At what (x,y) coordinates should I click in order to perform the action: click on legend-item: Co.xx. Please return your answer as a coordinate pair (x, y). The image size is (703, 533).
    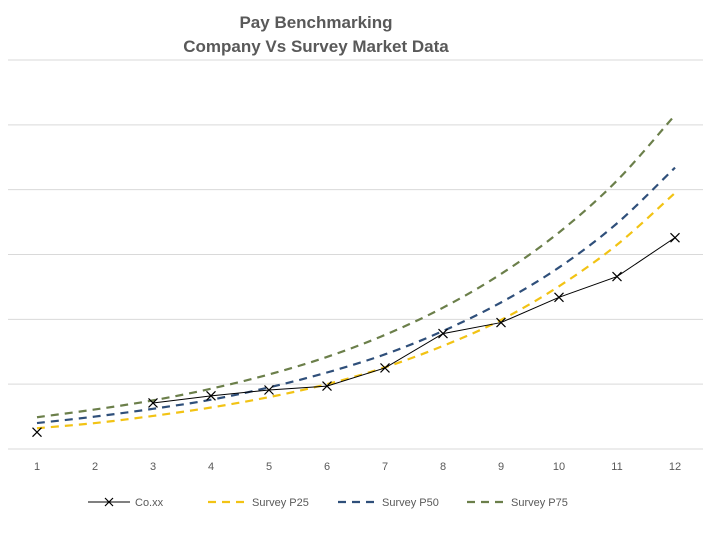
    Looking at the image, I should click on (126, 503).